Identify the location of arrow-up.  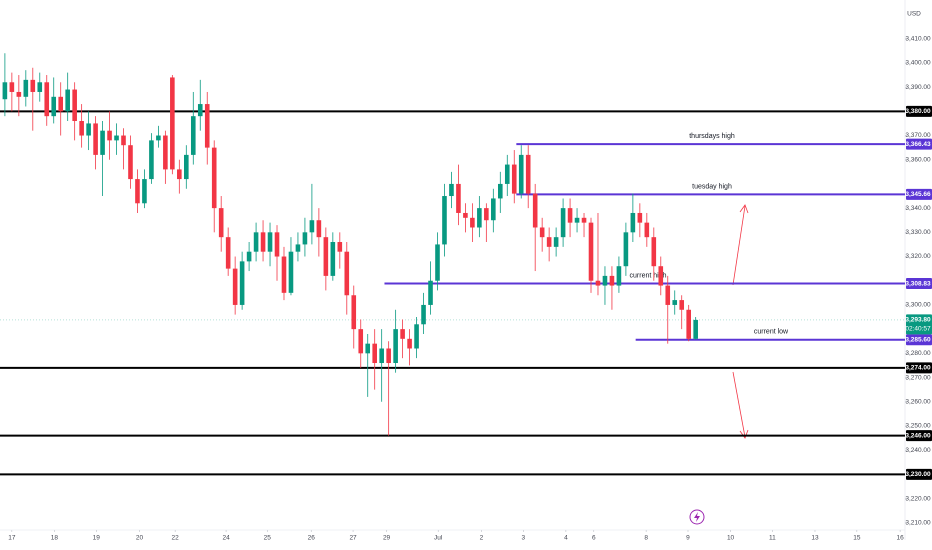
(739, 245).